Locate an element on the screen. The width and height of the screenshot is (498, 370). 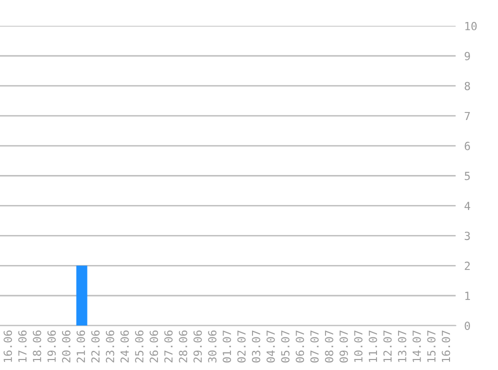
x-tick-label: 09.07 is located at coordinates (344, 346).